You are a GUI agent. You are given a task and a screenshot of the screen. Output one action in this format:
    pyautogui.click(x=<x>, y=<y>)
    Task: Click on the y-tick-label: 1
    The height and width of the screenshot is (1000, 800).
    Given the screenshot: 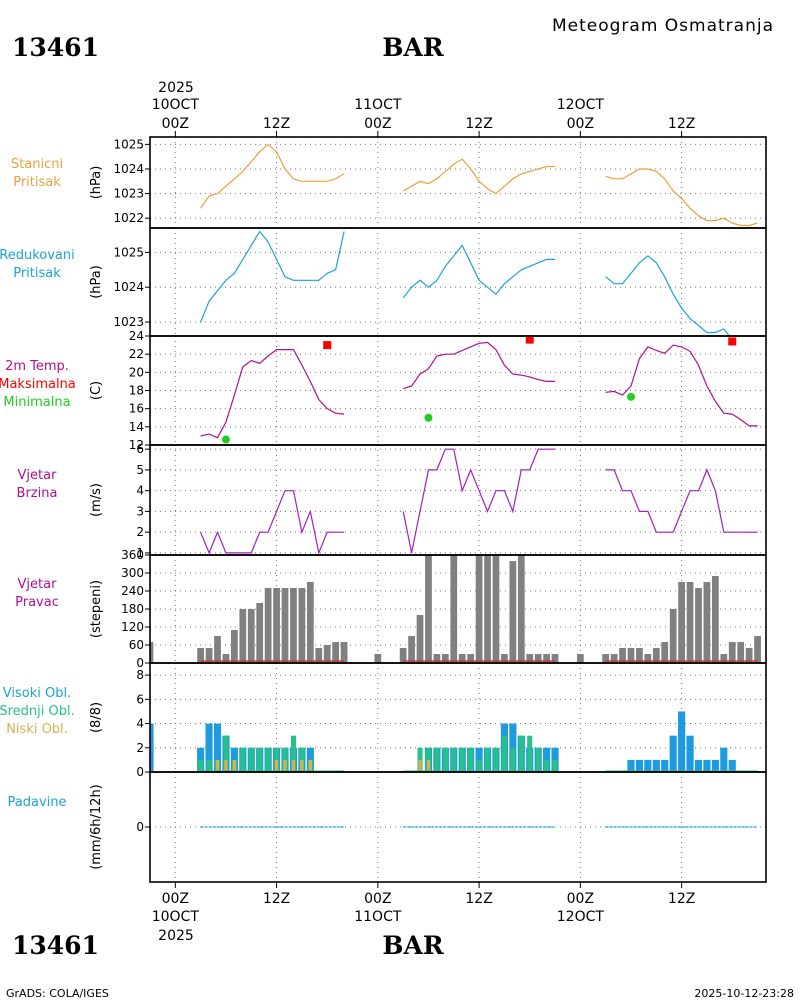 What is the action you would take?
    pyautogui.click(x=140, y=553)
    